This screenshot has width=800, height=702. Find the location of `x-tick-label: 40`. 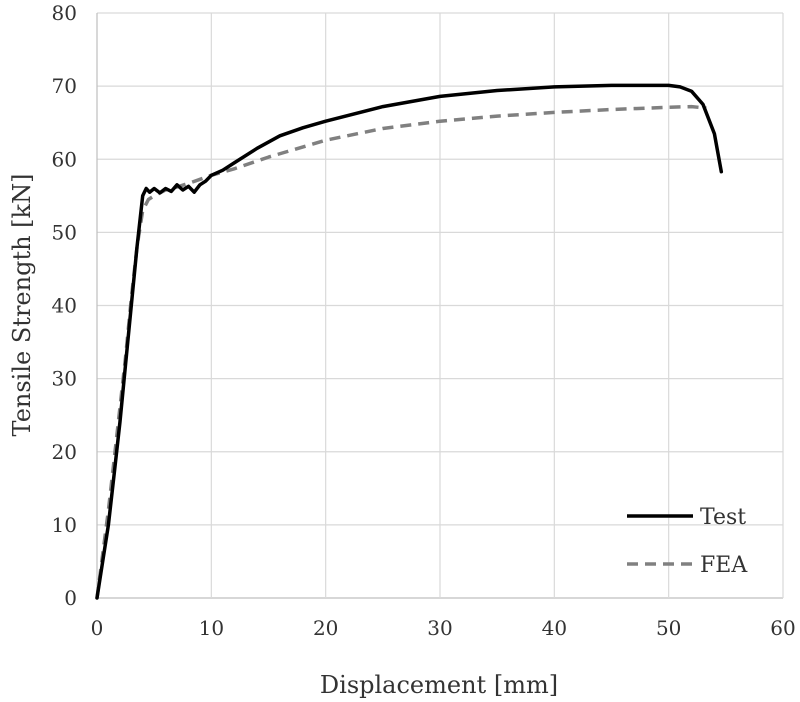

x-tick-label: 40 is located at coordinates (554, 628).